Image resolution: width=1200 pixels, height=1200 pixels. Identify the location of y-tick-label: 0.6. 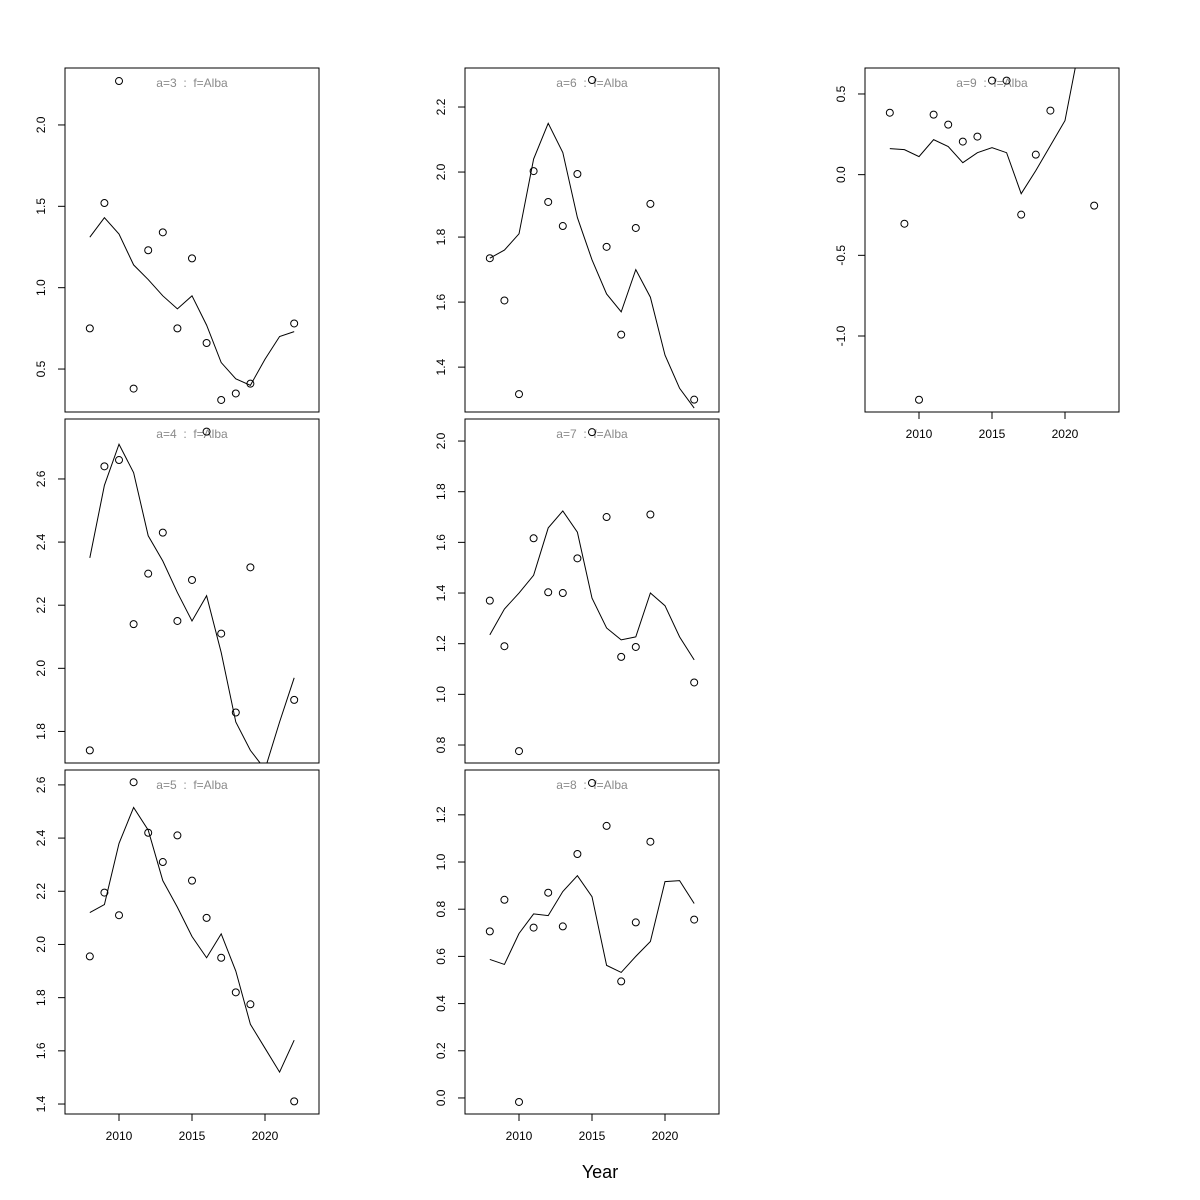
(441, 956).